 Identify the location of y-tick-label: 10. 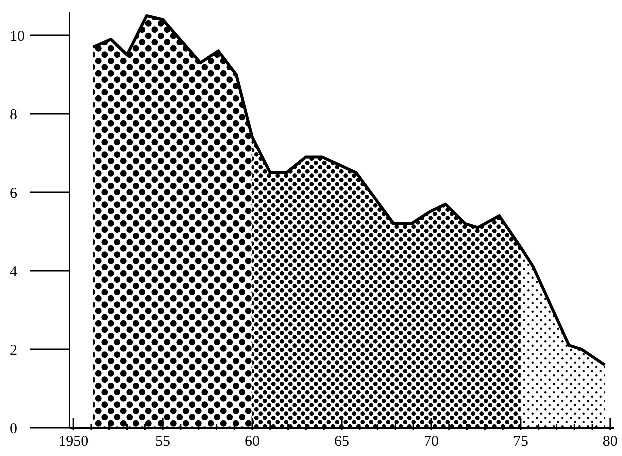
(17, 36).